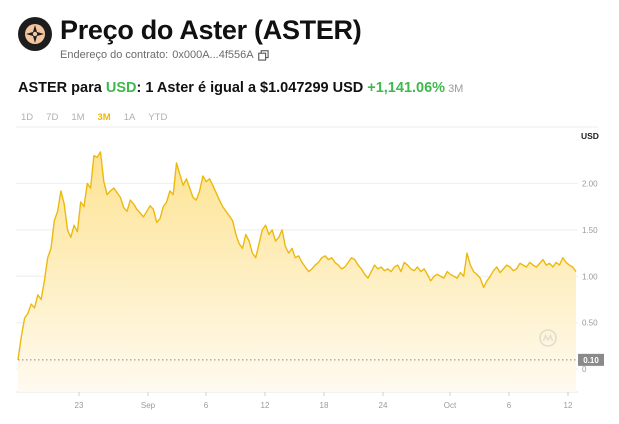 The image size is (619, 424). Describe the element at coordinates (158, 117) in the screenshot. I see `range-tab-ytd: YTD` at that location.